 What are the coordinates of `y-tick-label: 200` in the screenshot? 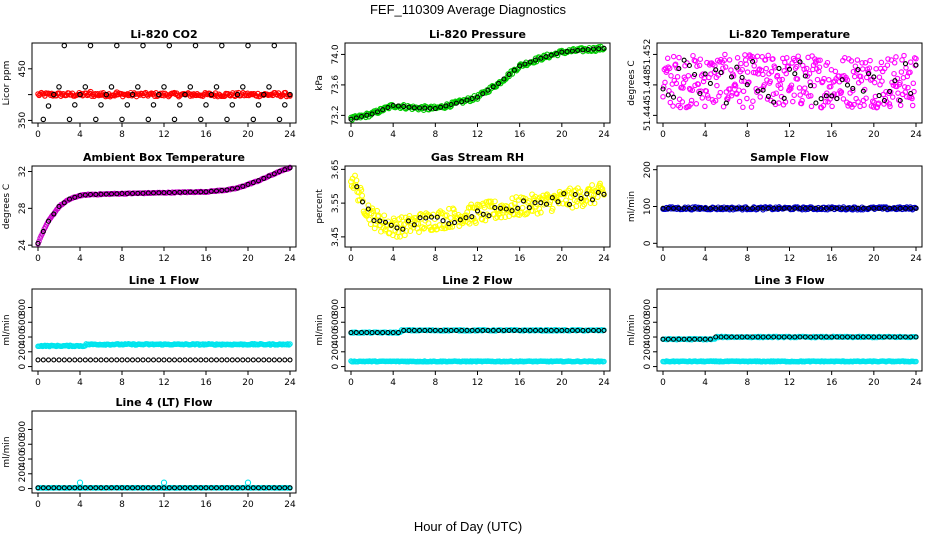 It's located at (336, 351).